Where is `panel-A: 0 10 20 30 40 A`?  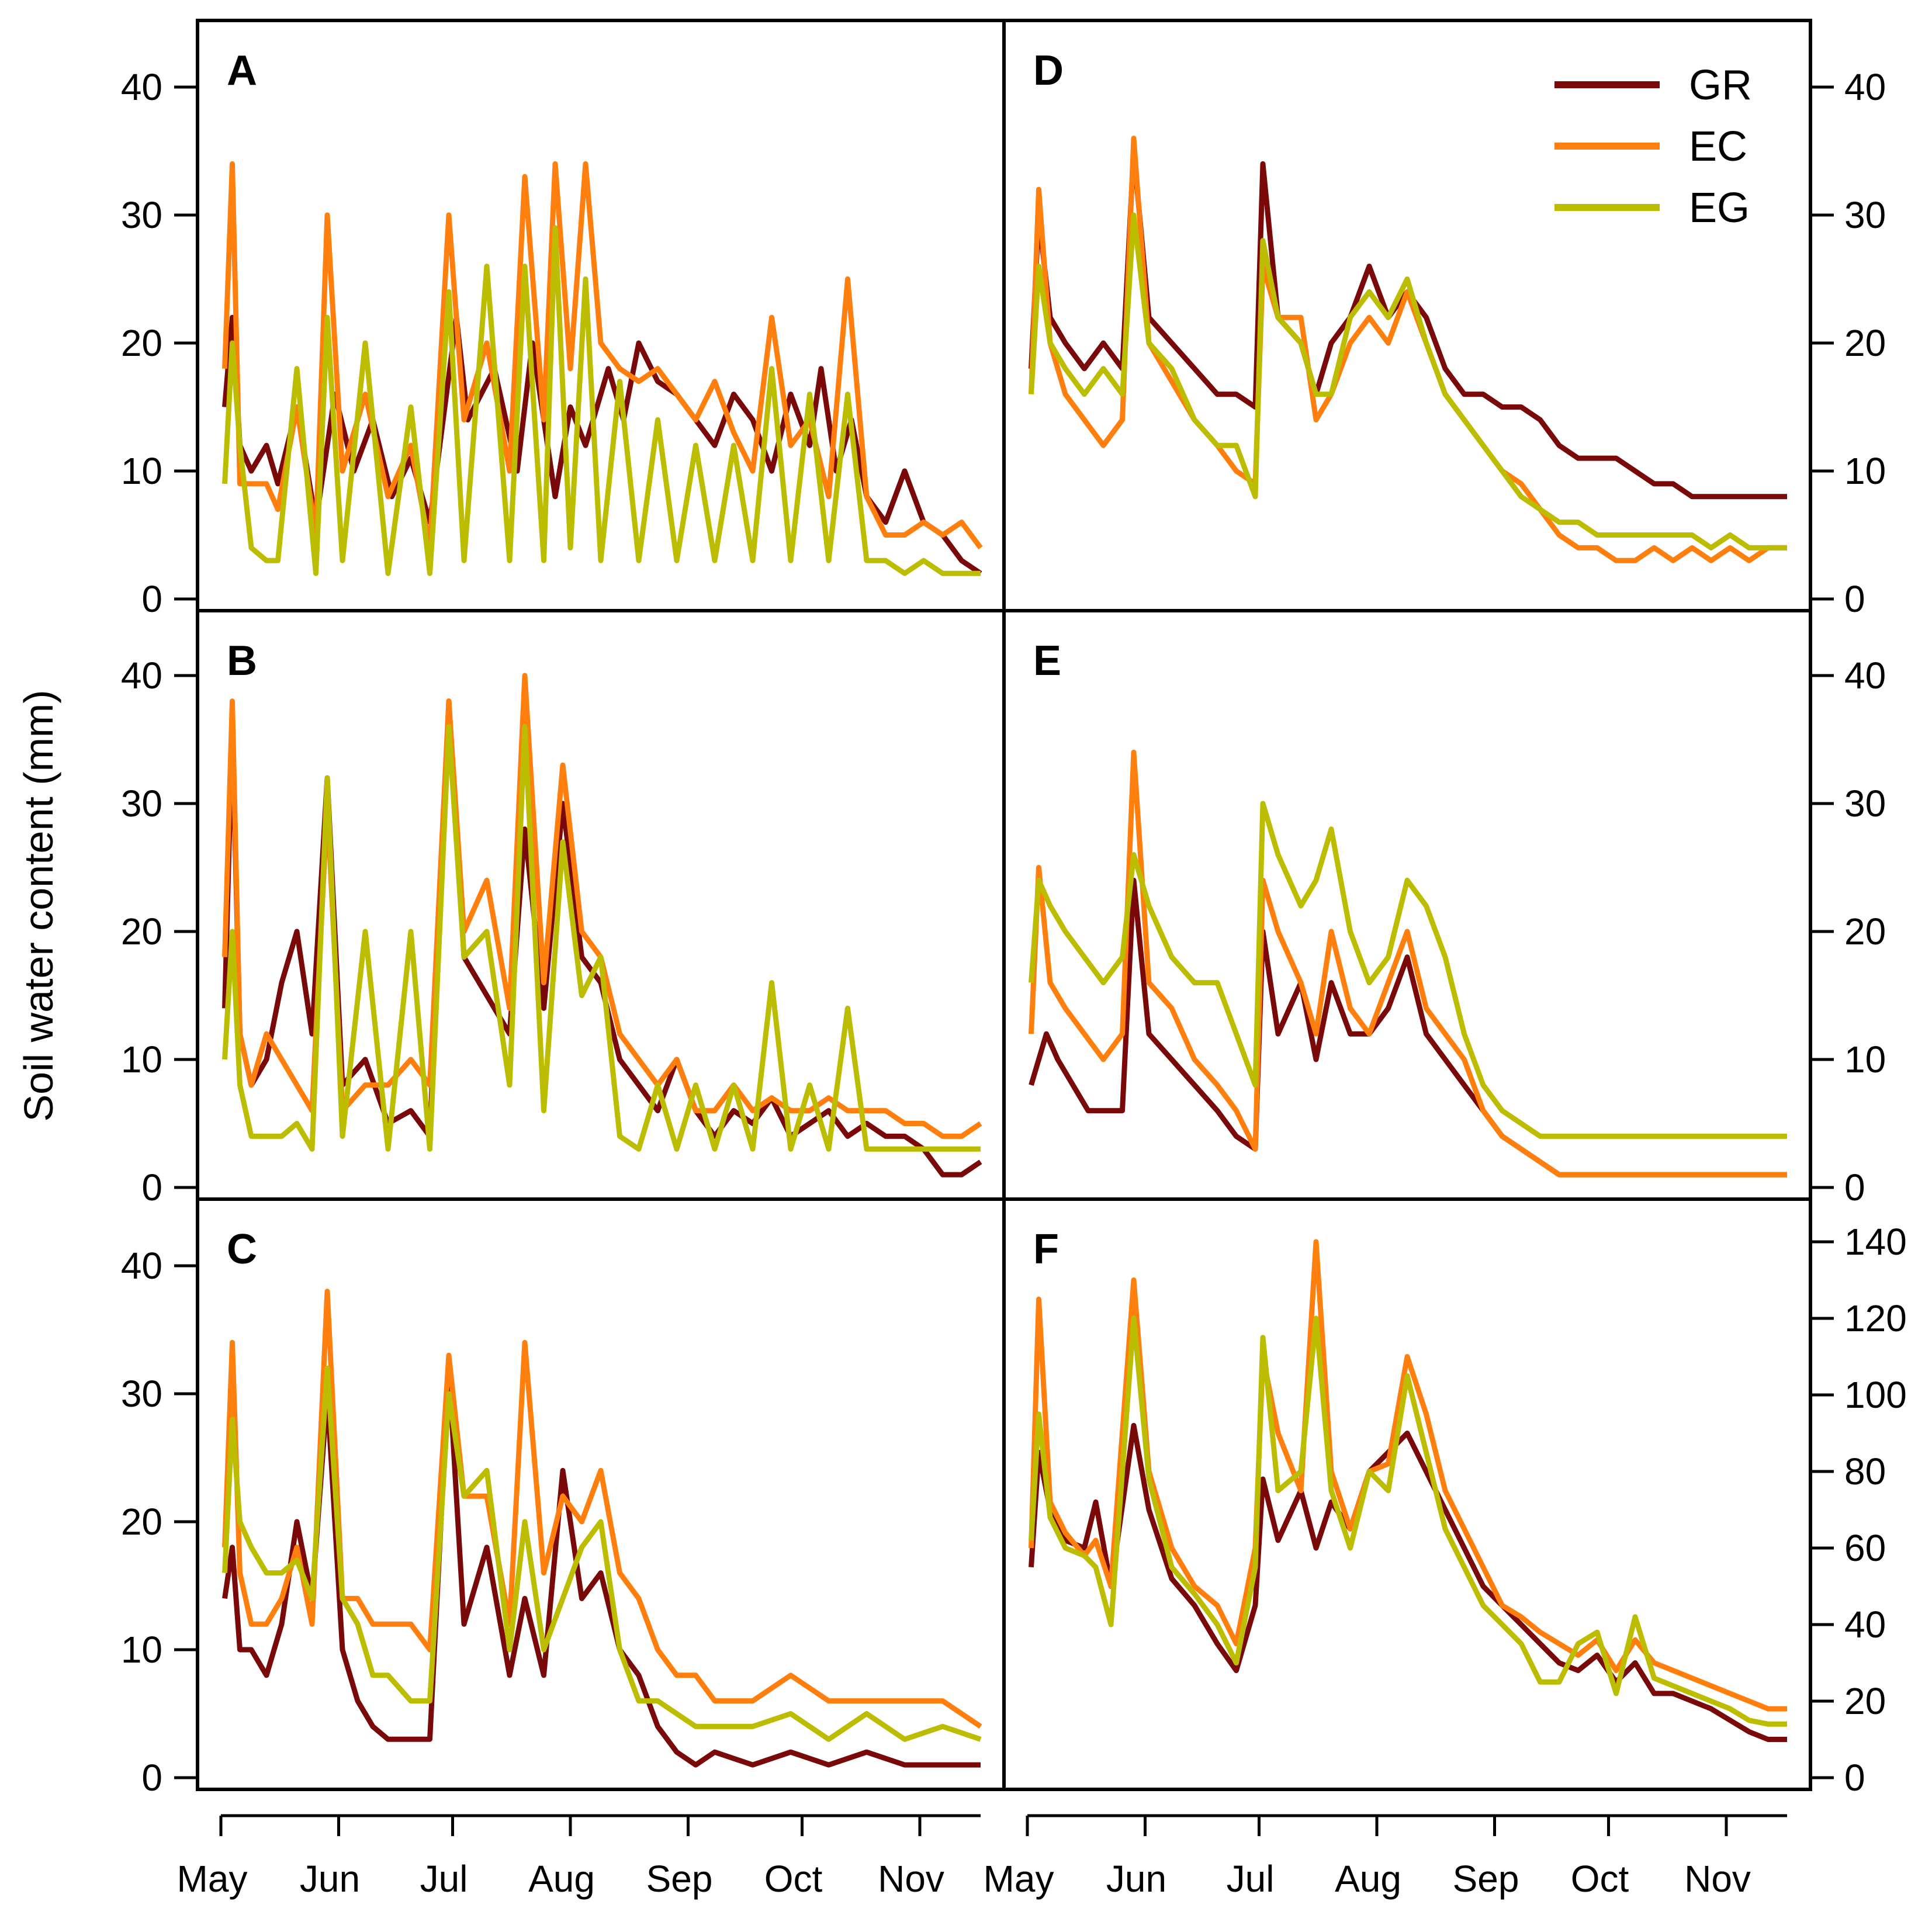 panel-A: 0 10 20 30 40 A is located at coordinates (563, 319).